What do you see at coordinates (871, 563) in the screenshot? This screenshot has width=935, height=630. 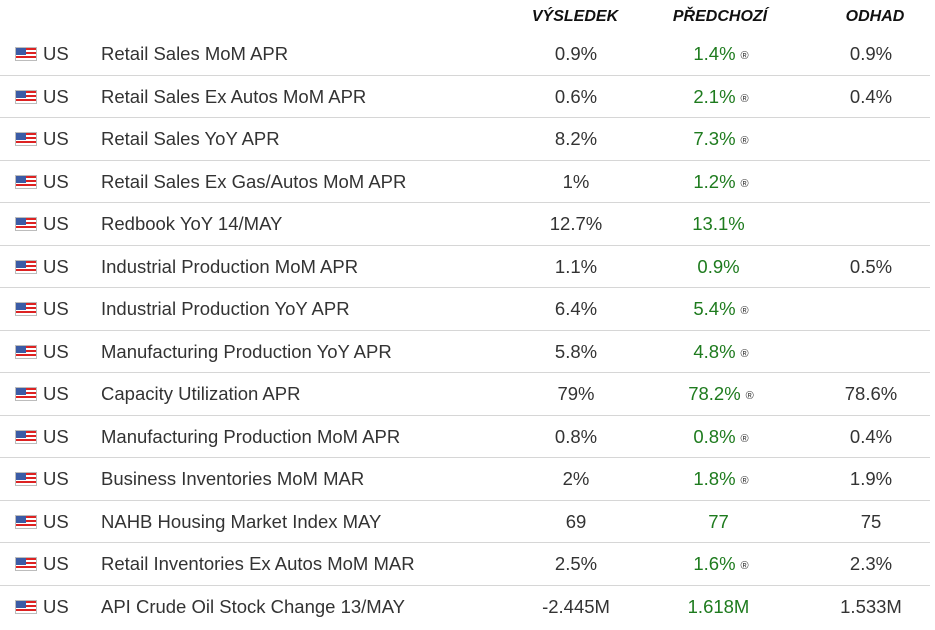 I see `estimate-value: 2.3%` at bounding box center [871, 563].